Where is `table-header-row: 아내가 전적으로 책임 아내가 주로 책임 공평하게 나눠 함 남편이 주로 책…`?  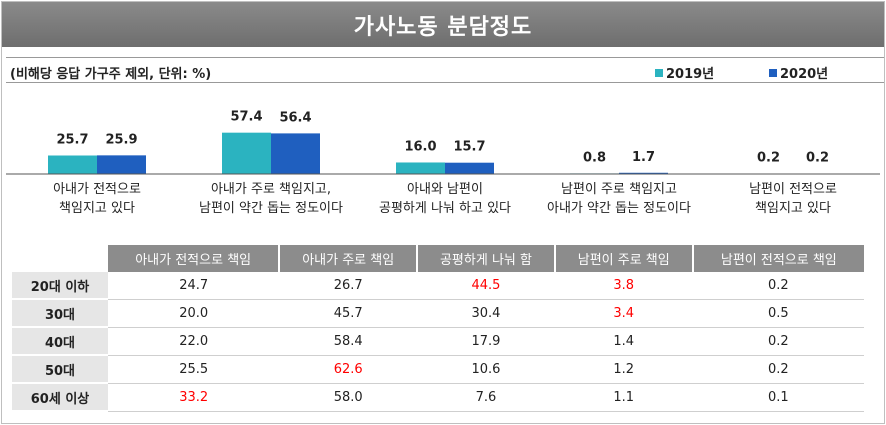 table-header-row: 아내가 전적으로 책임 아내가 주로 책임 공평하게 나눠 함 남편이 주로 책… is located at coordinates (438, 258).